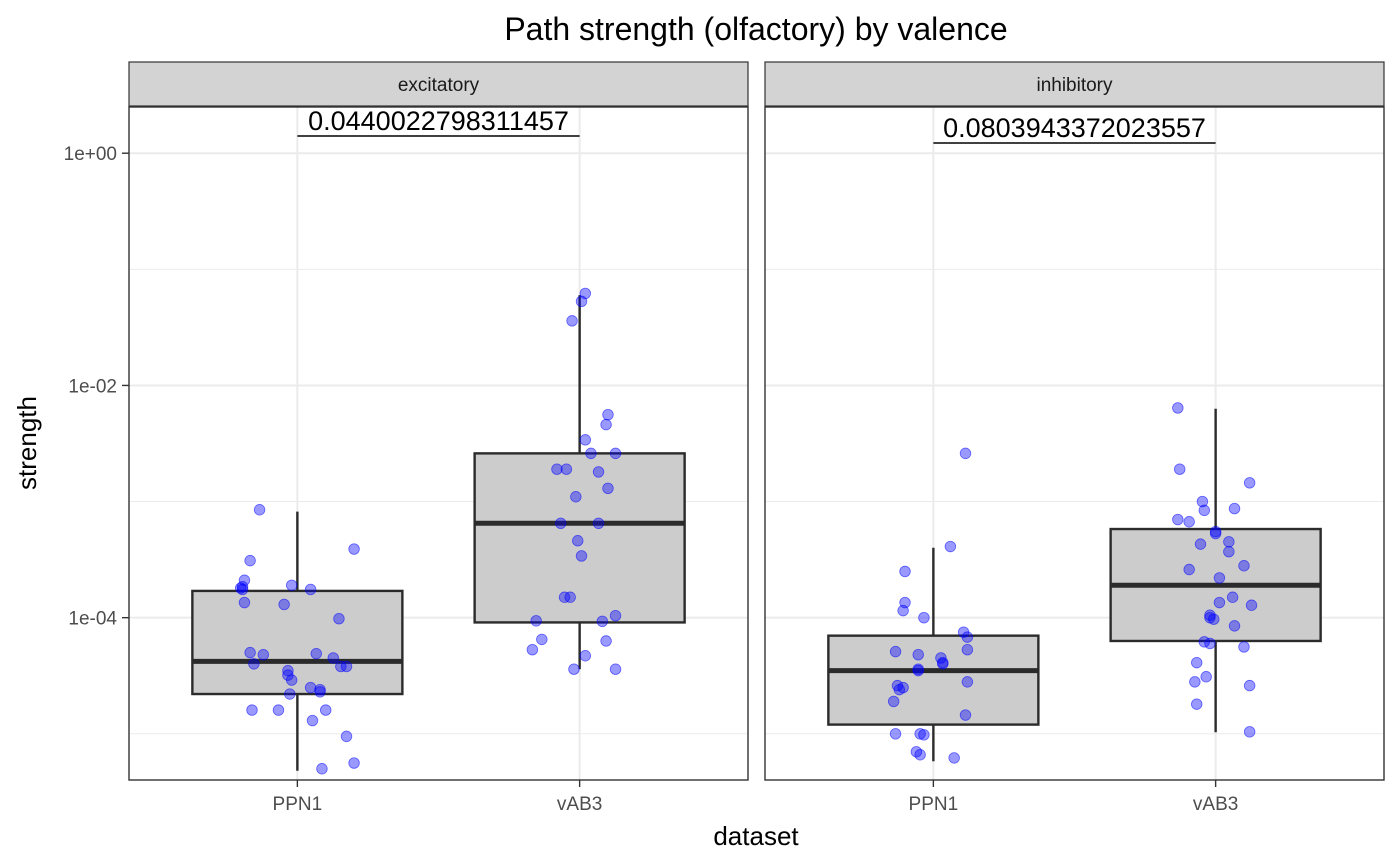  I want to click on x-tick-label: vAB3, so click(1215, 804).